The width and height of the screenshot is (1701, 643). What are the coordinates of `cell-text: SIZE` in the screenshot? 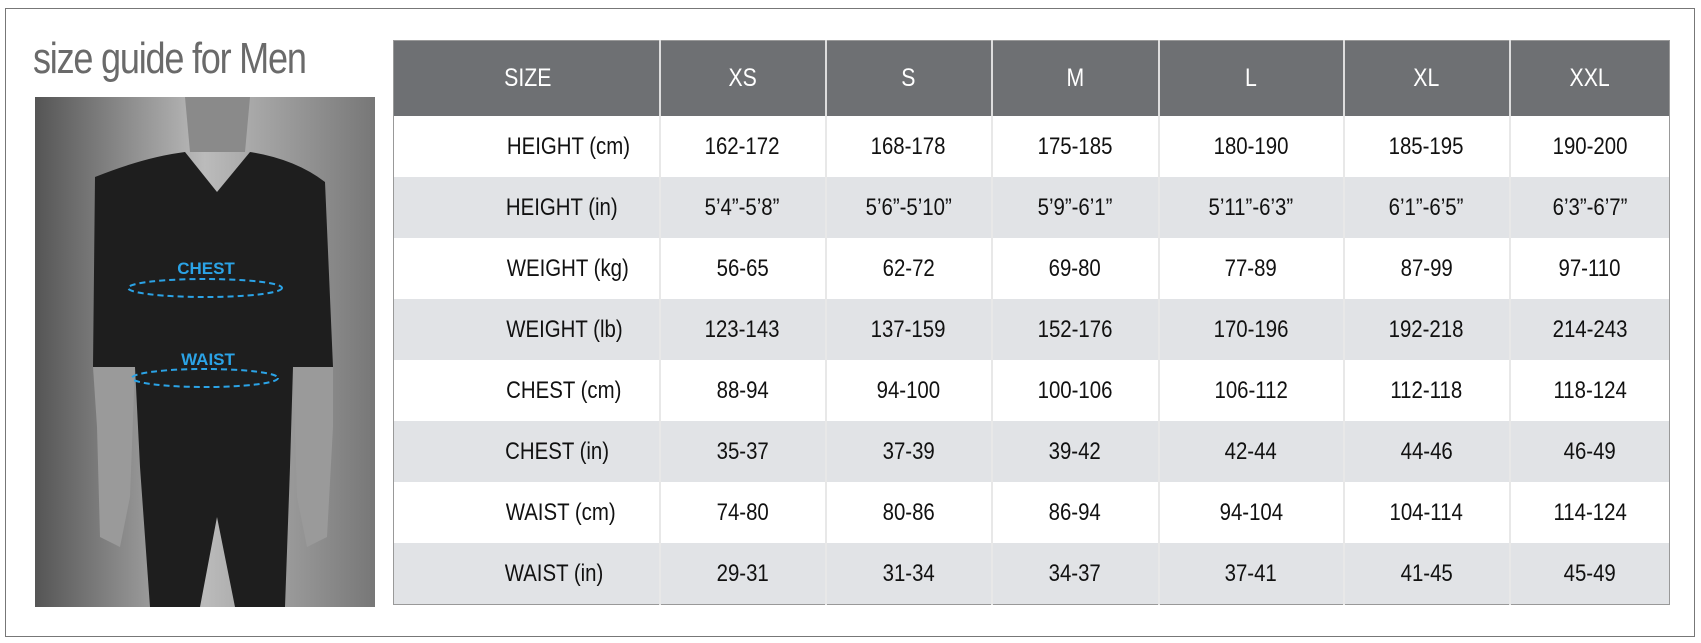 It's located at (528, 78).